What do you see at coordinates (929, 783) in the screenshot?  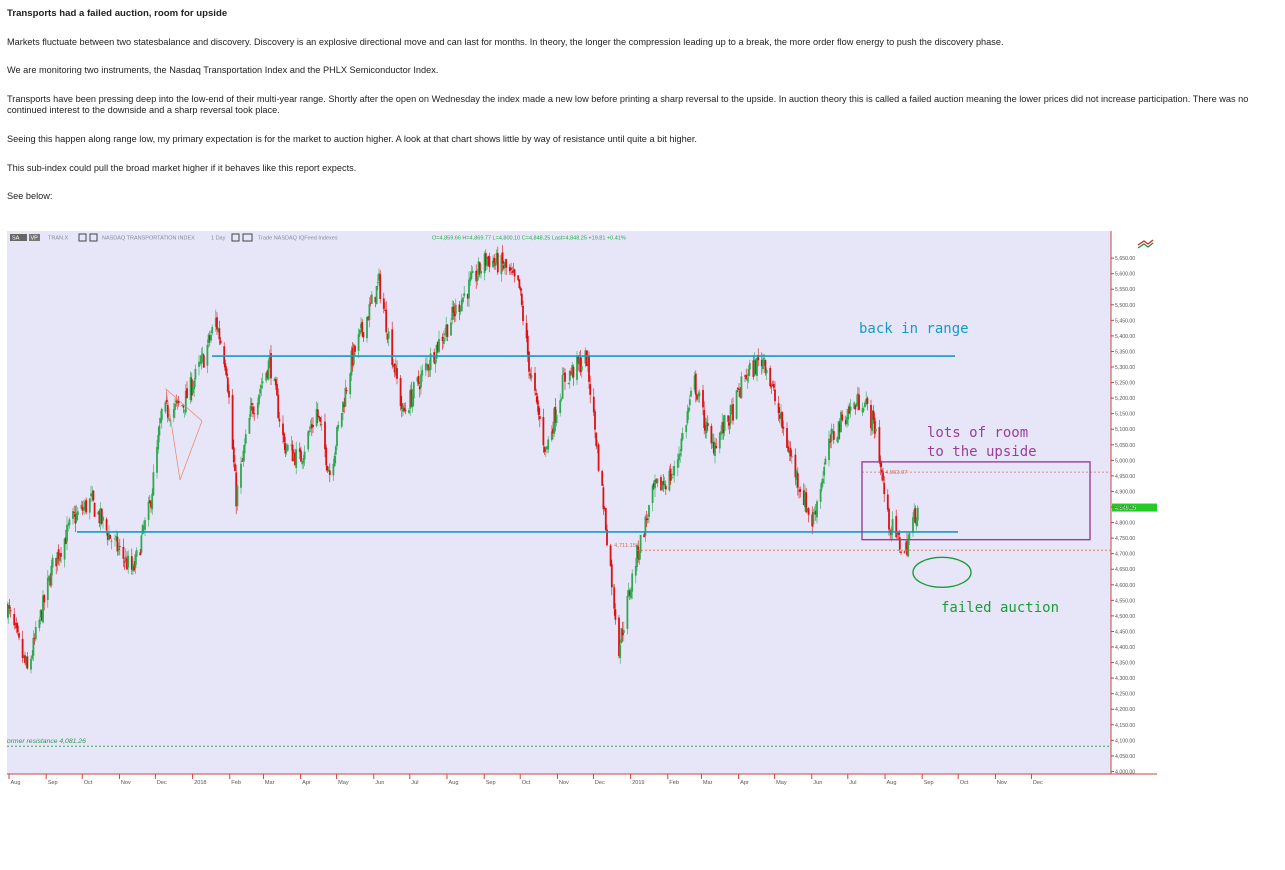 I see `x-tick-label: Sep` at bounding box center [929, 783].